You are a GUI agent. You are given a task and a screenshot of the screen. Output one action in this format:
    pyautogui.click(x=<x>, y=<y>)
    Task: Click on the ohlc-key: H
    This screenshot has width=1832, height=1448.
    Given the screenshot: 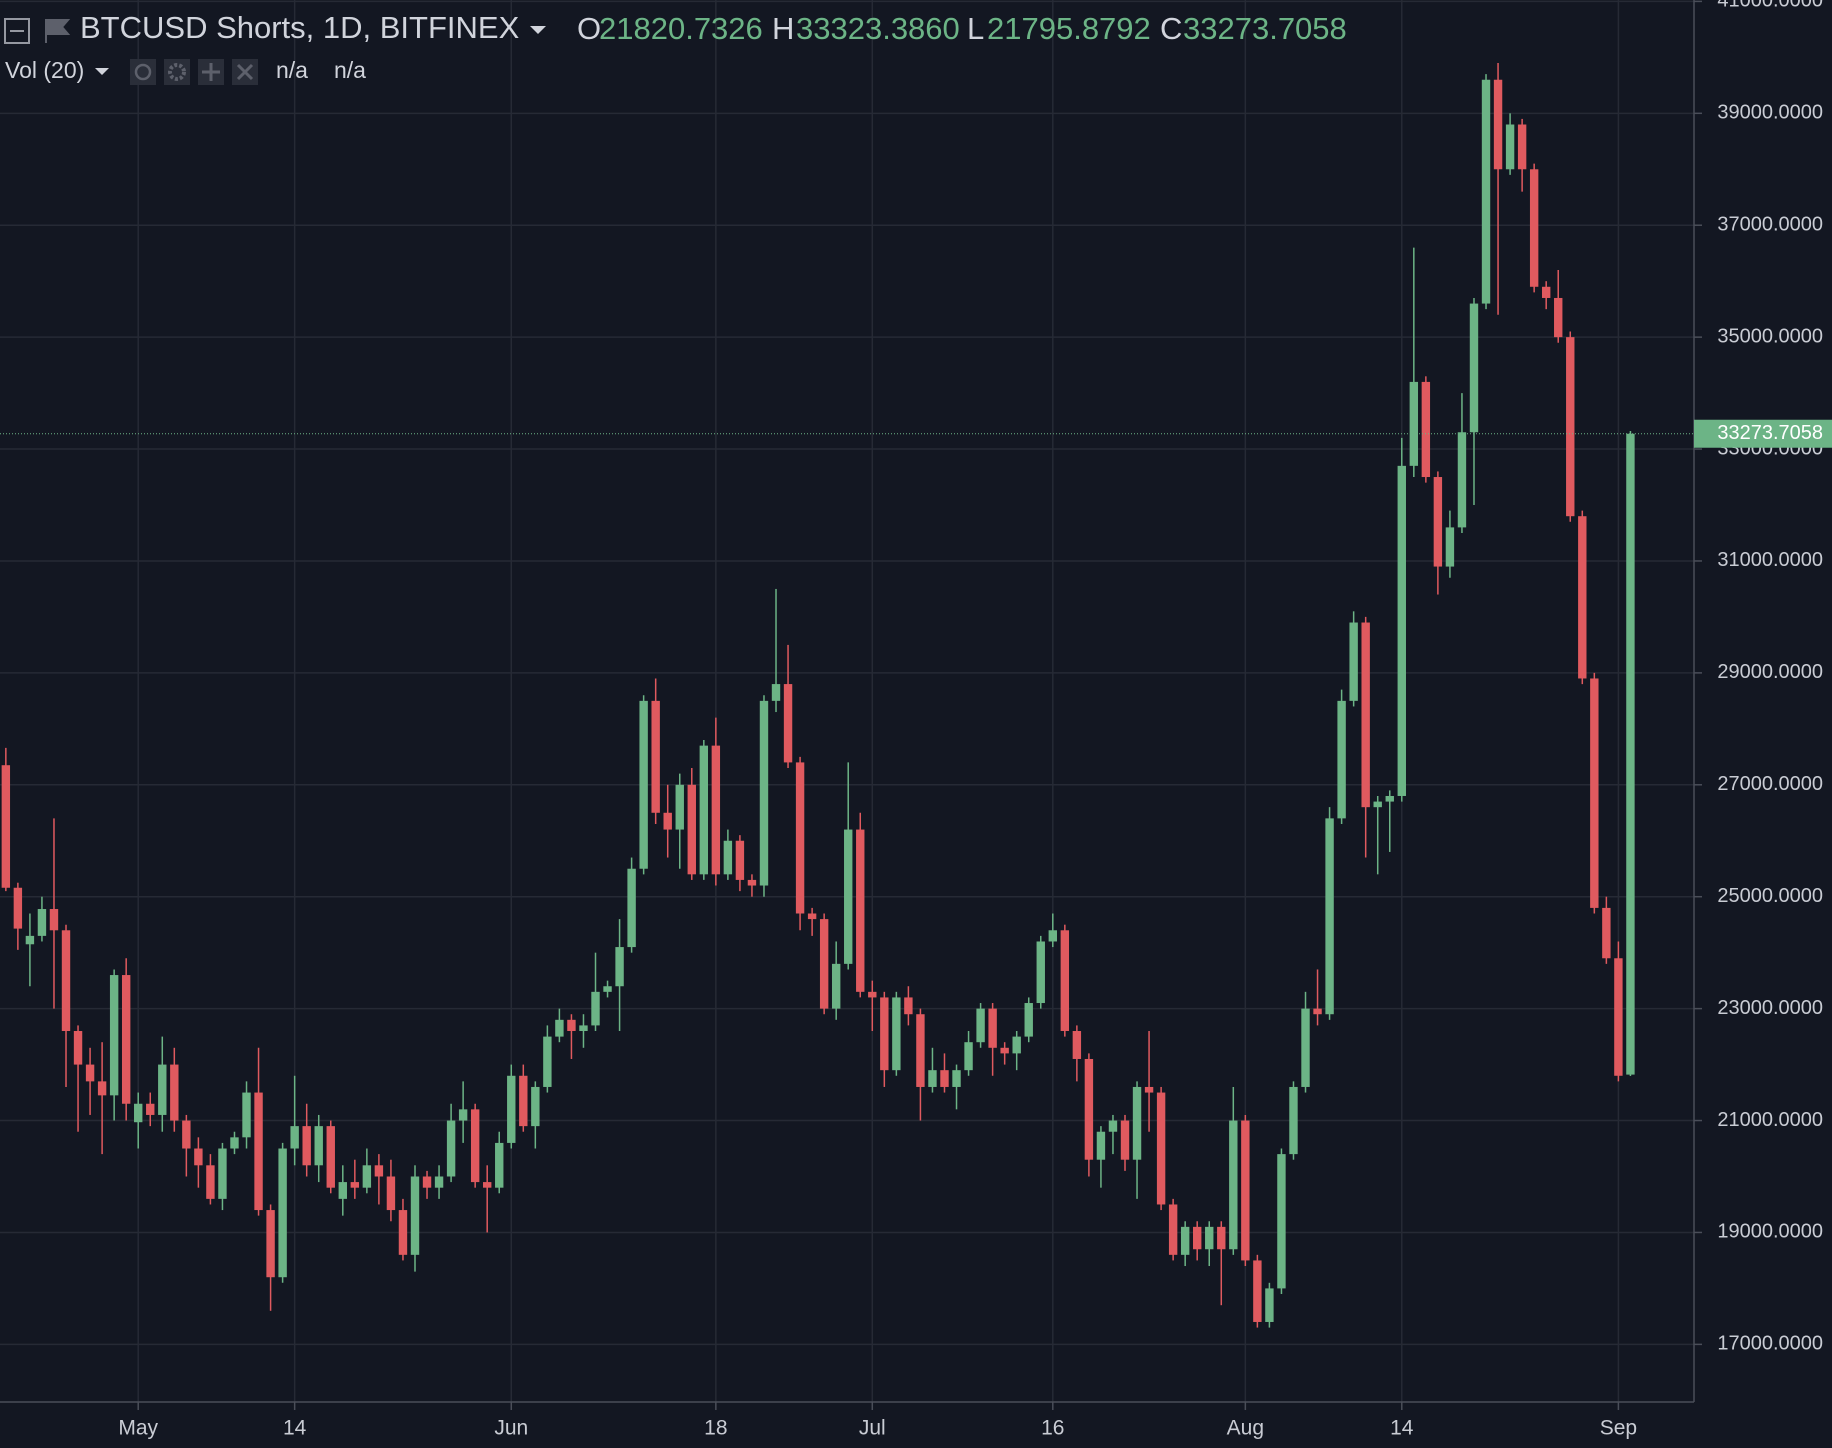 What is the action you would take?
    pyautogui.click(x=783, y=28)
    